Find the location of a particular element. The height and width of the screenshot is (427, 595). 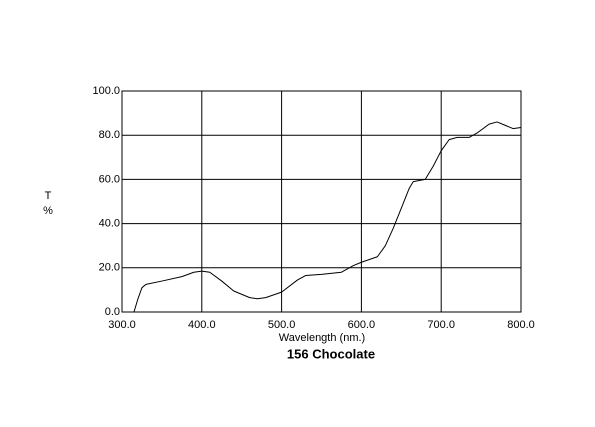

x-tick-label: 800.0 is located at coordinates (521, 325).